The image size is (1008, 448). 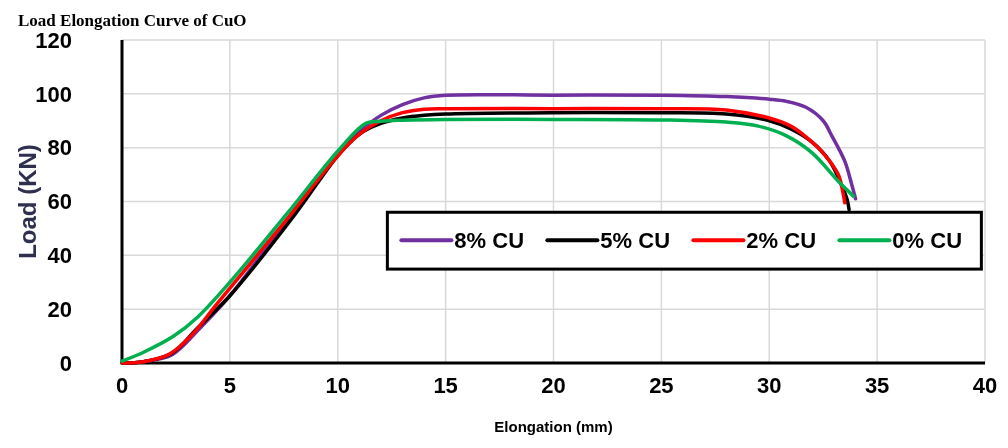 I want to click on y-axis-title: Load (KN), so click(x=27, y=201).